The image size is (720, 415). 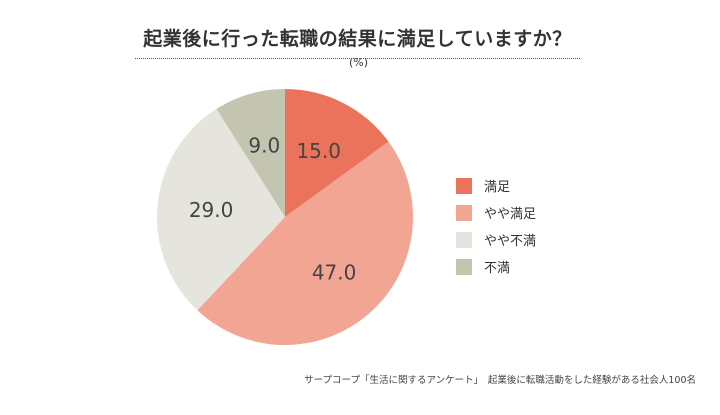 I want to click on chart-unit: (%), so click(x=358, y=62).